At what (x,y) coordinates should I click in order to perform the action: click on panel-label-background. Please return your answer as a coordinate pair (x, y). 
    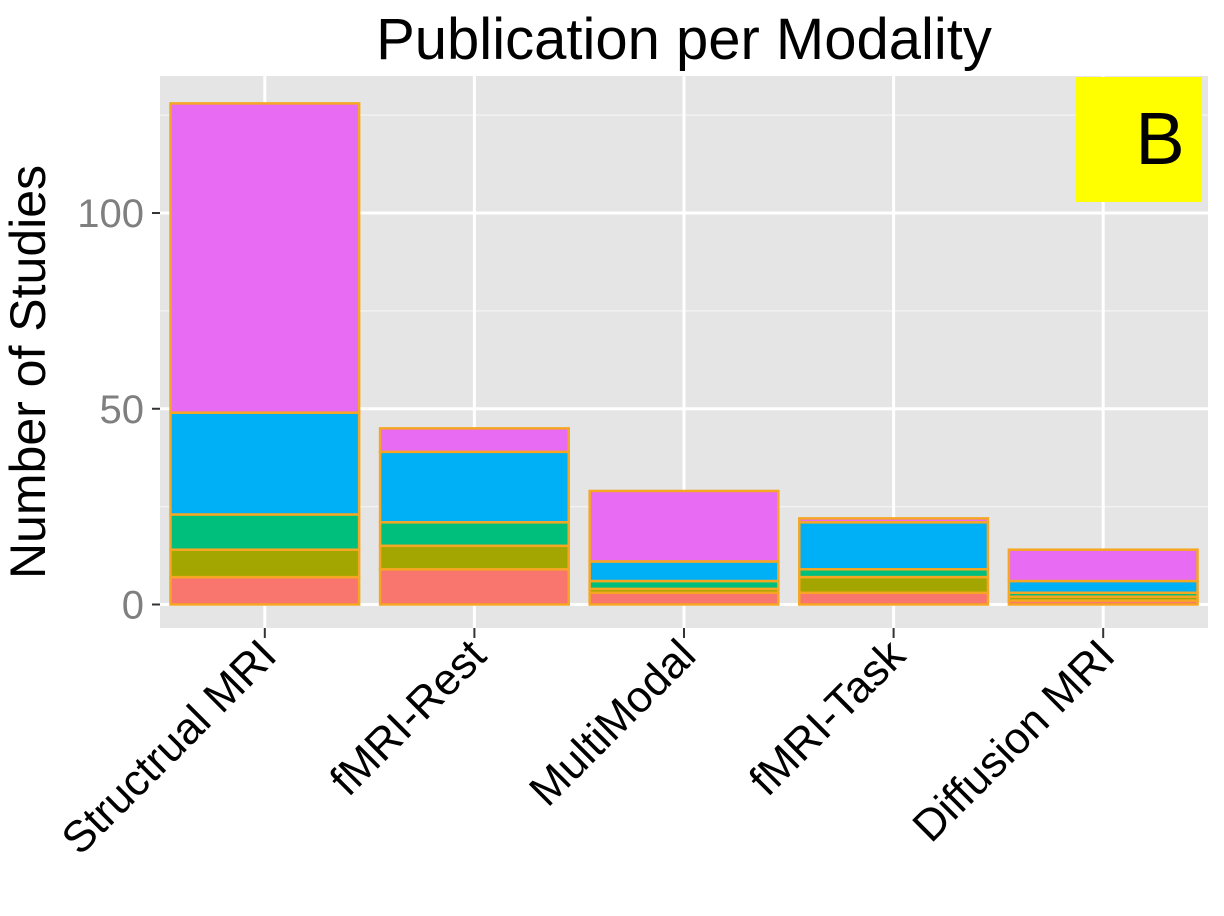
    Looking at the image, I should click on (1139, 139).